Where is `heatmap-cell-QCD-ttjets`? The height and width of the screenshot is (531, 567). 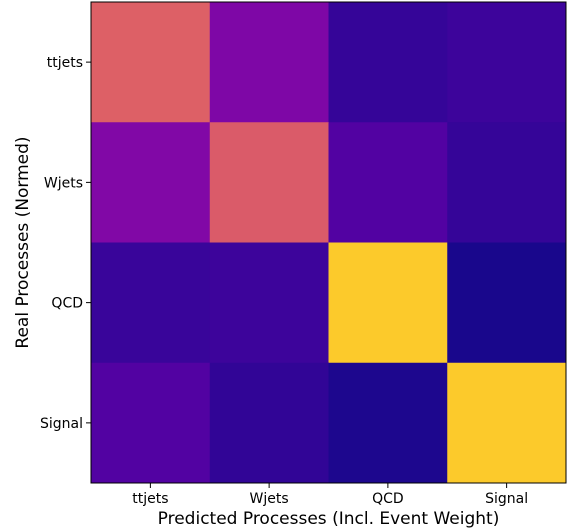 heatmap-cell-QCD-ttjets is located at coordinates (151, 303).